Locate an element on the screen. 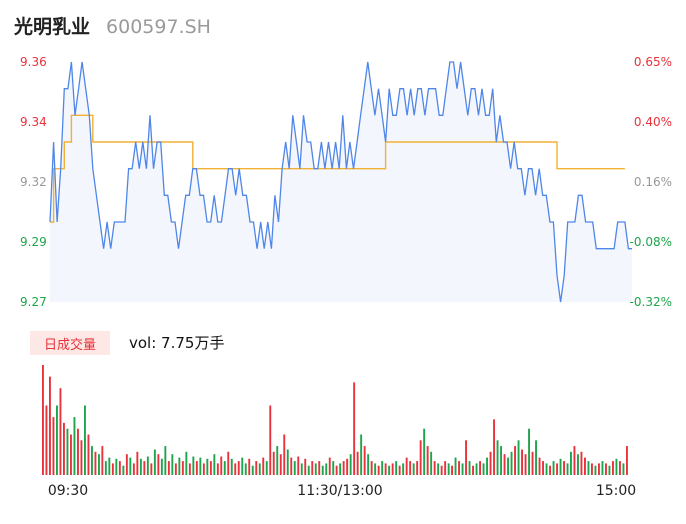 Image resolution: width=686 pixels, height=524 pixels. pct-tick-label: 0.65% is located at coordinates (653, 62).